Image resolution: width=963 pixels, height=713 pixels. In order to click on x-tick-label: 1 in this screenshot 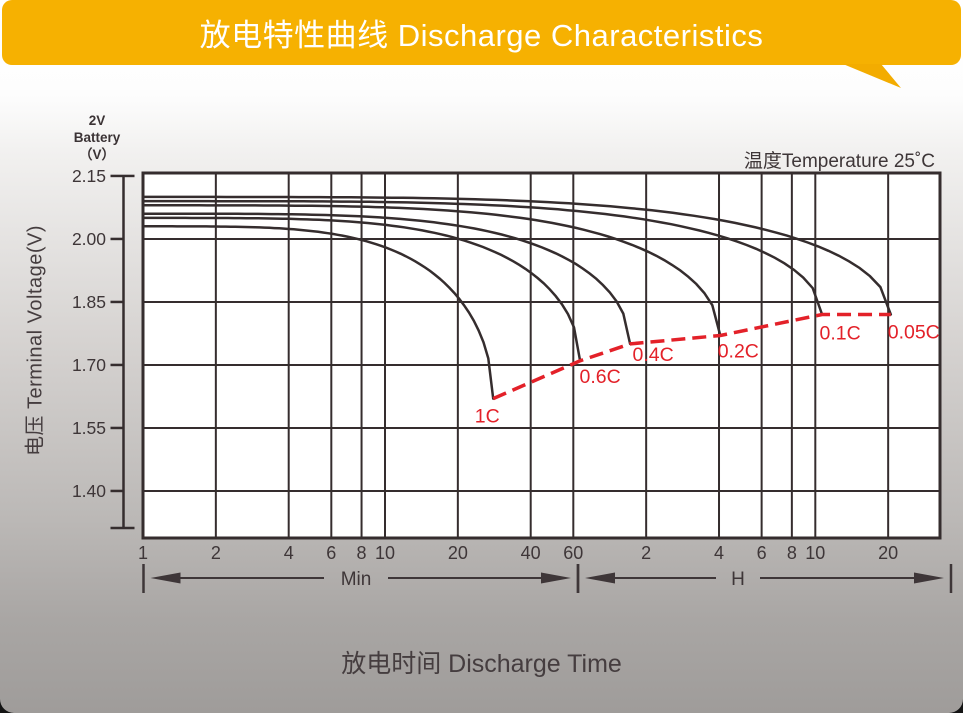, I will do `click(143, 553)`.